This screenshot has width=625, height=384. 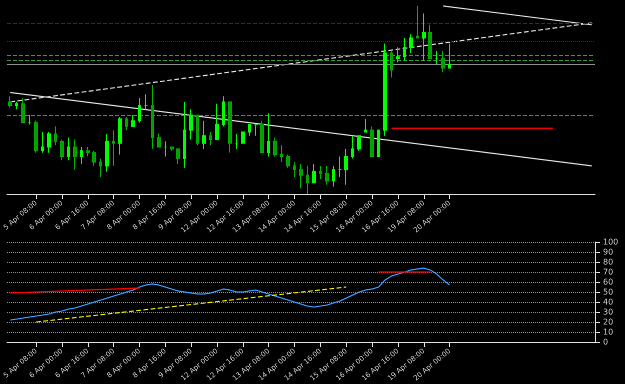 What do you see at coordinates (608, 272) in the screenshot?
I see `y-tick-label: 70` at bounding box center [608, 272].